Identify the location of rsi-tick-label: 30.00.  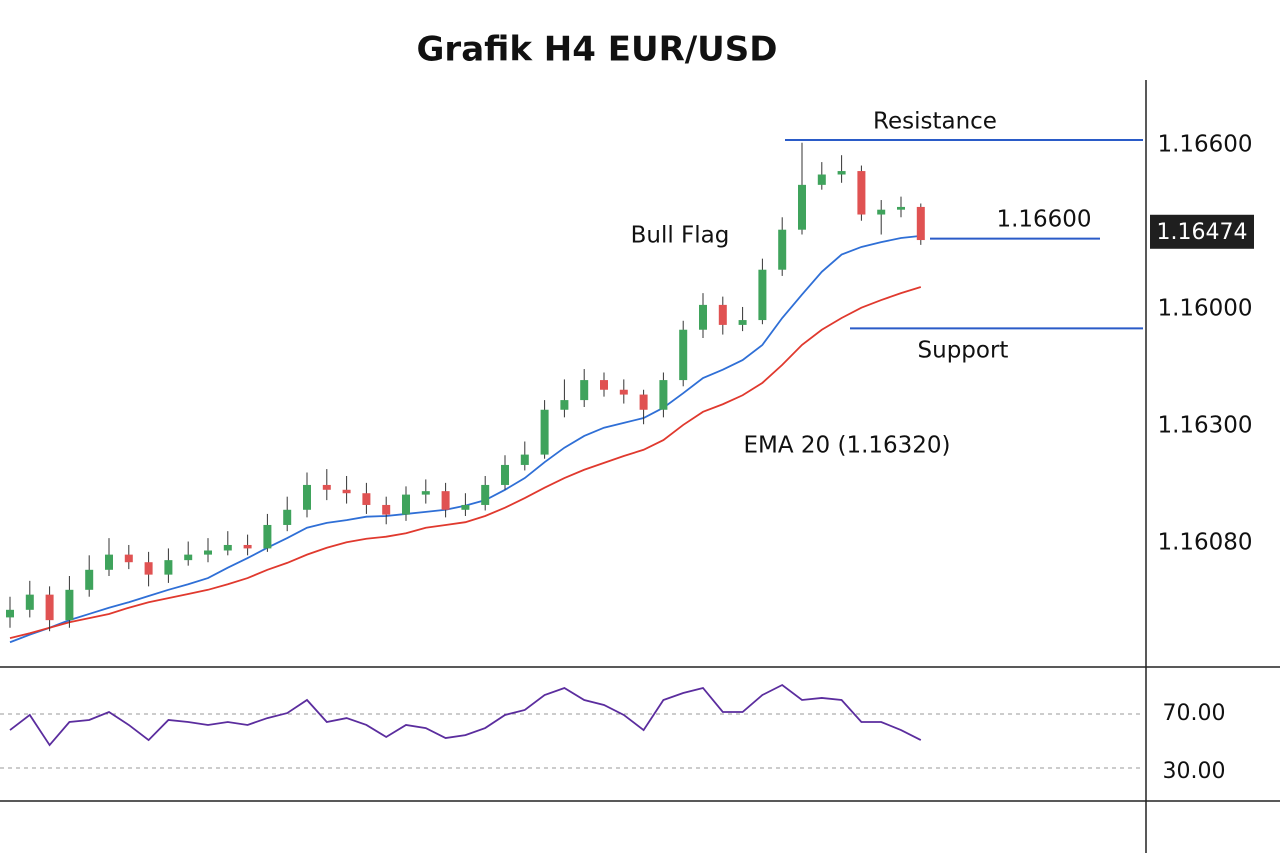
(1194, 771).